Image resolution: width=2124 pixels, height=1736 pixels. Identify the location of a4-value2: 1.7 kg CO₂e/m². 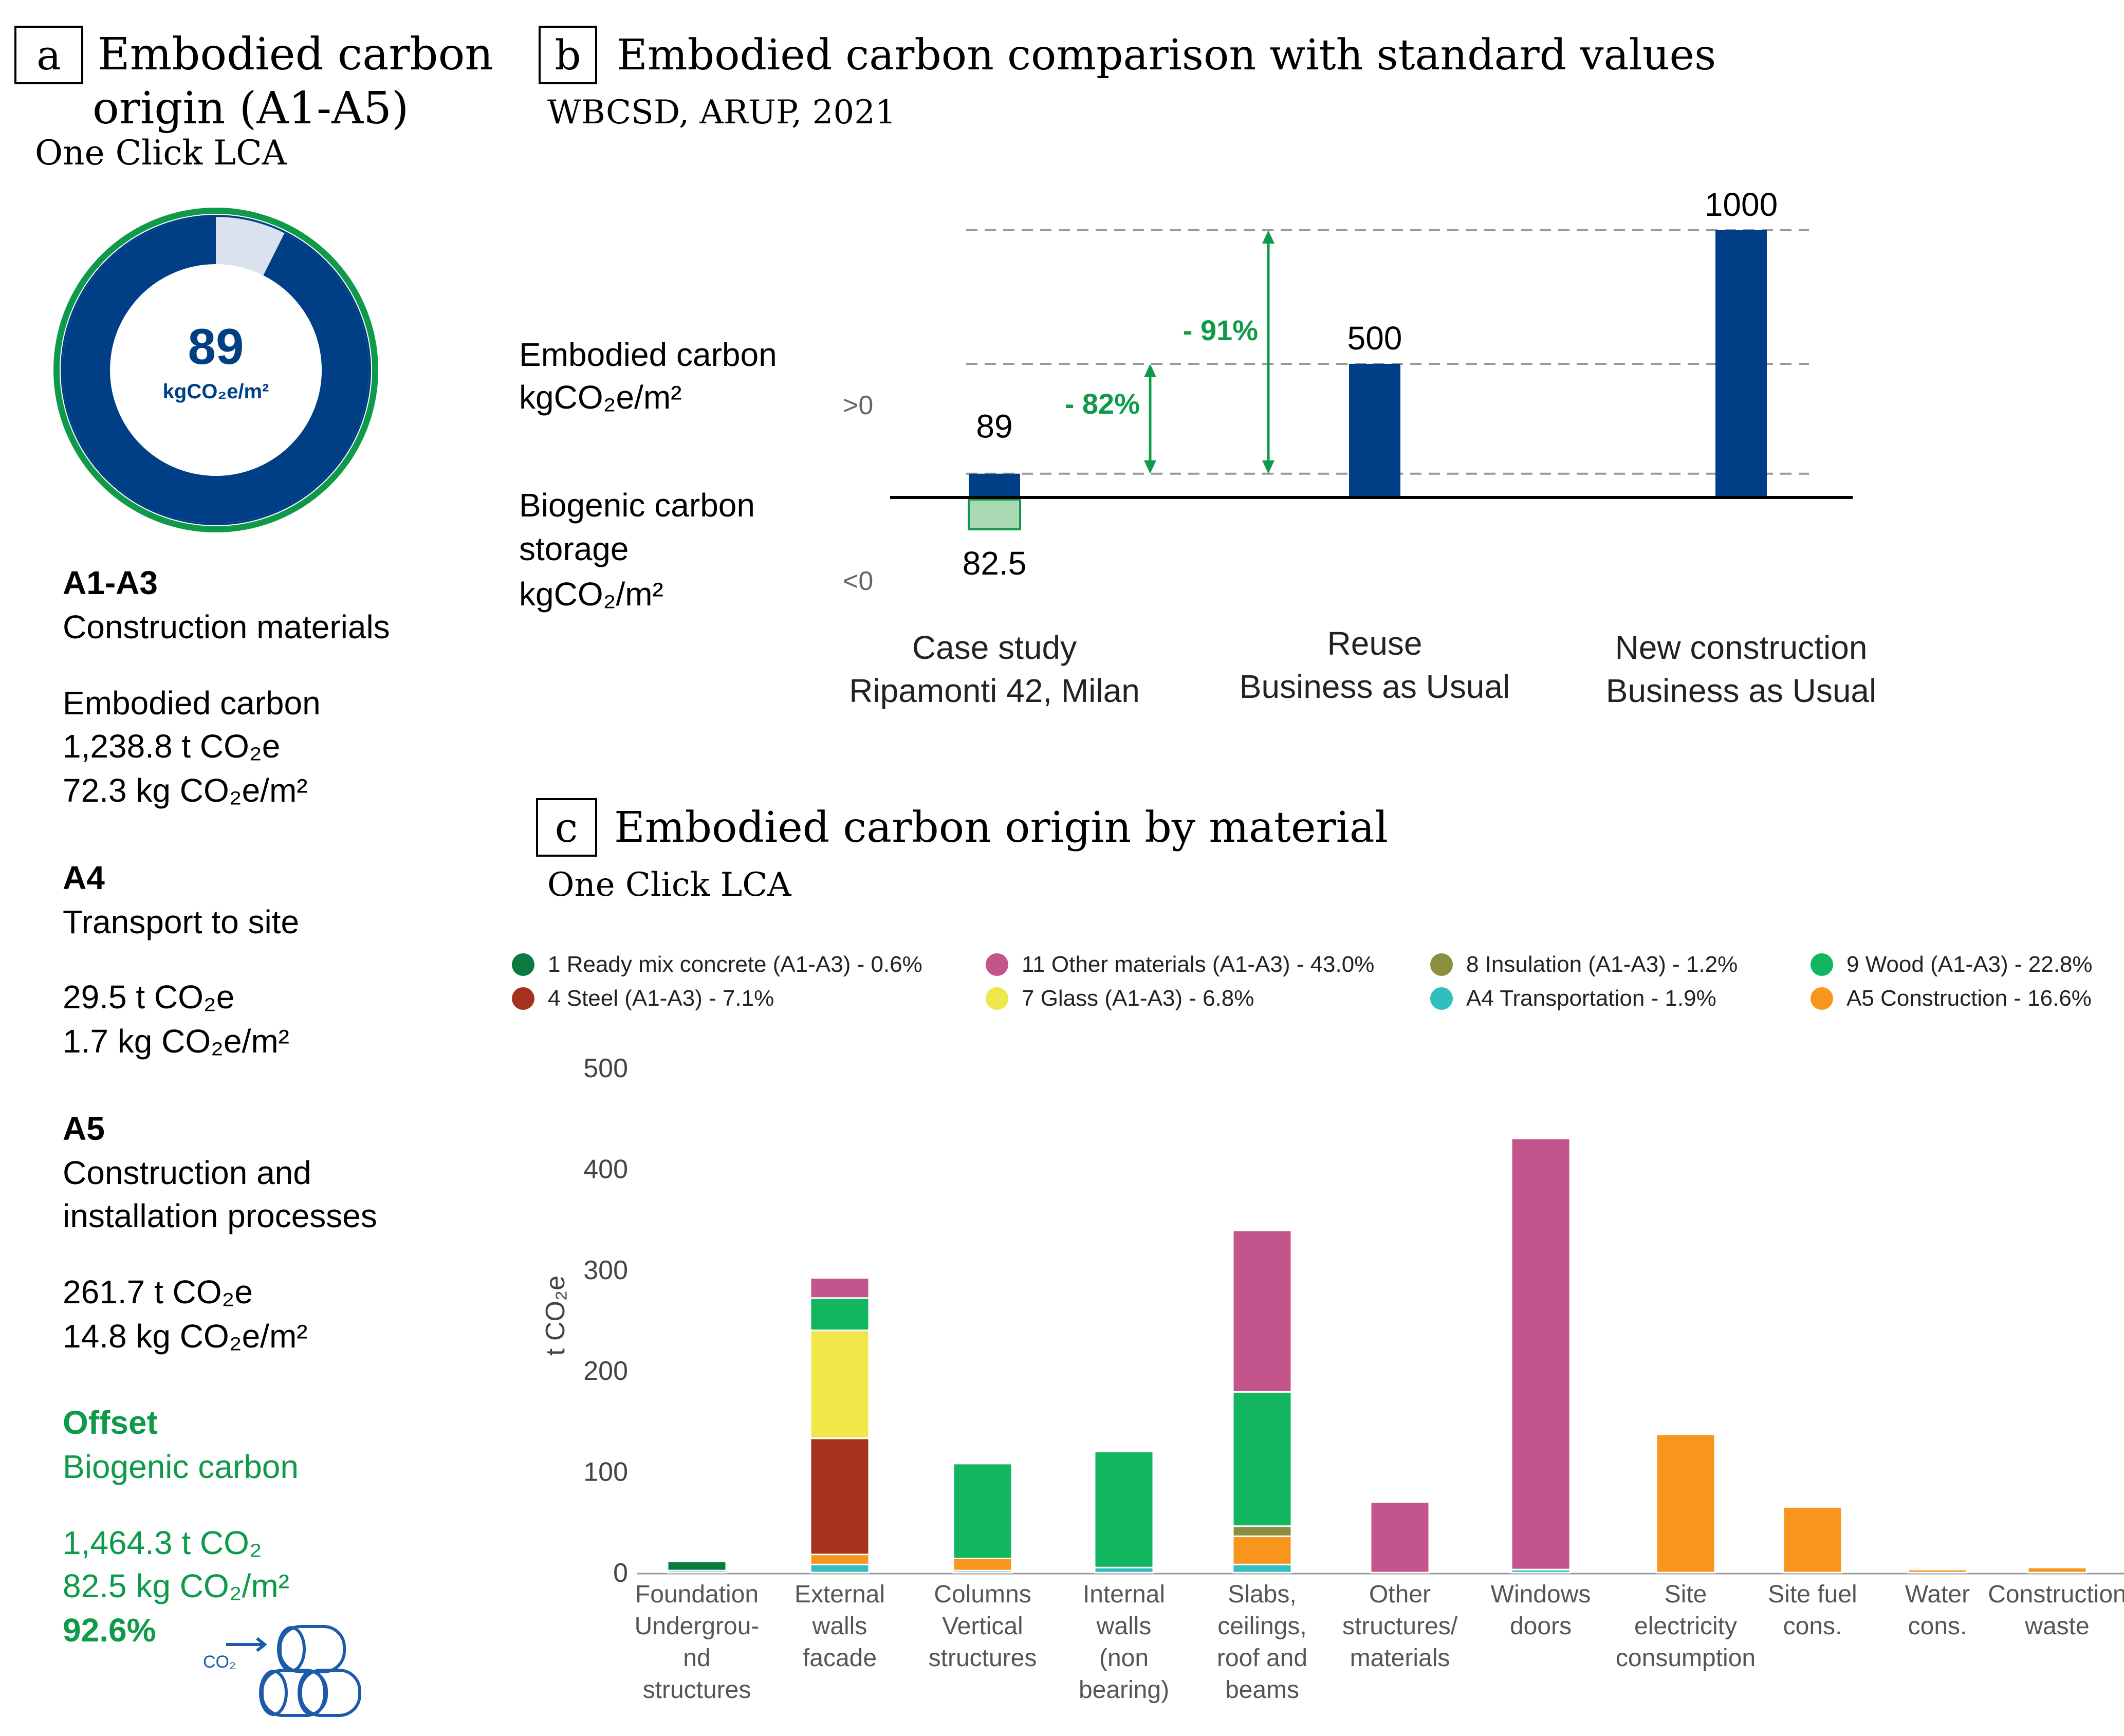
(176, 1041).